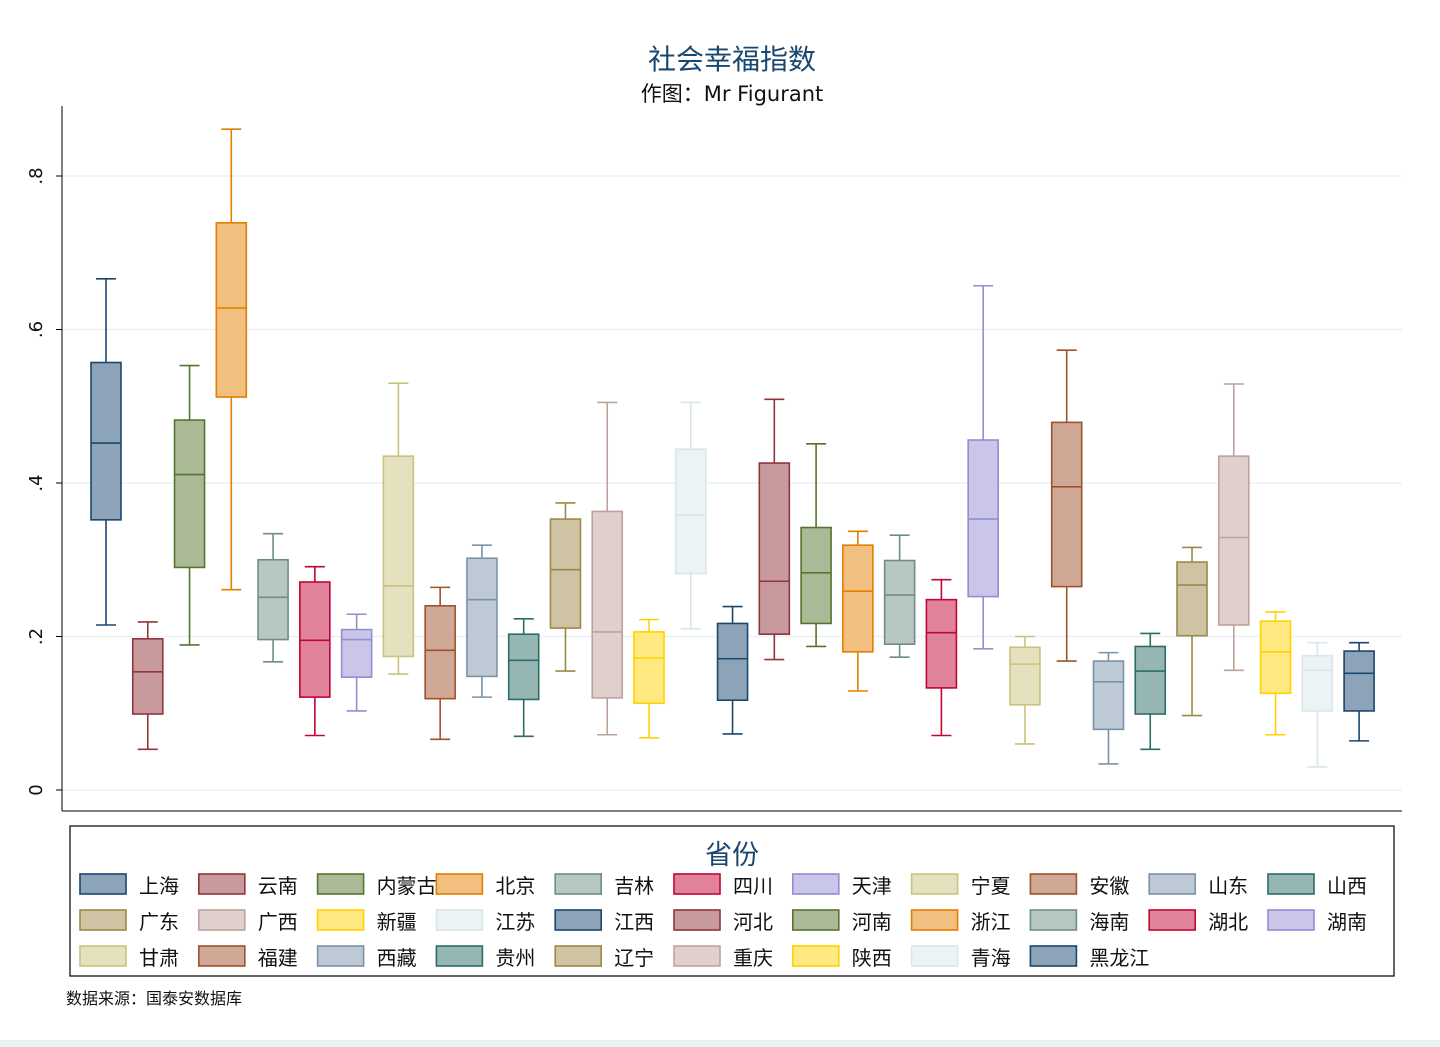  I want to click on legend-box, so click(732, 901).